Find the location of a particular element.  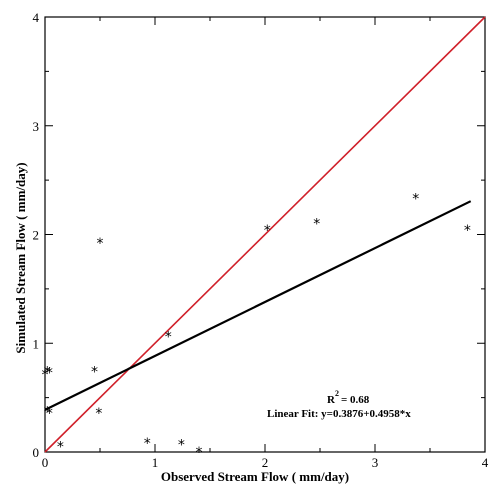

y-axis-title: Simulated Stream Flow ( mm/day) is located at coordinates (20, 257).